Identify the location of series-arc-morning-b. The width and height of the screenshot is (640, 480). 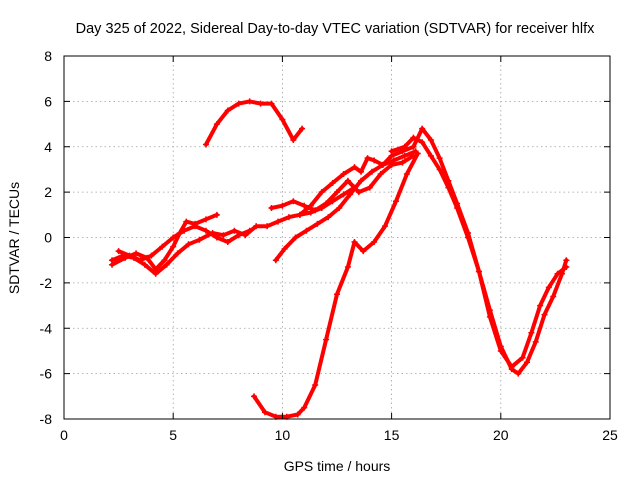
(233, 230).